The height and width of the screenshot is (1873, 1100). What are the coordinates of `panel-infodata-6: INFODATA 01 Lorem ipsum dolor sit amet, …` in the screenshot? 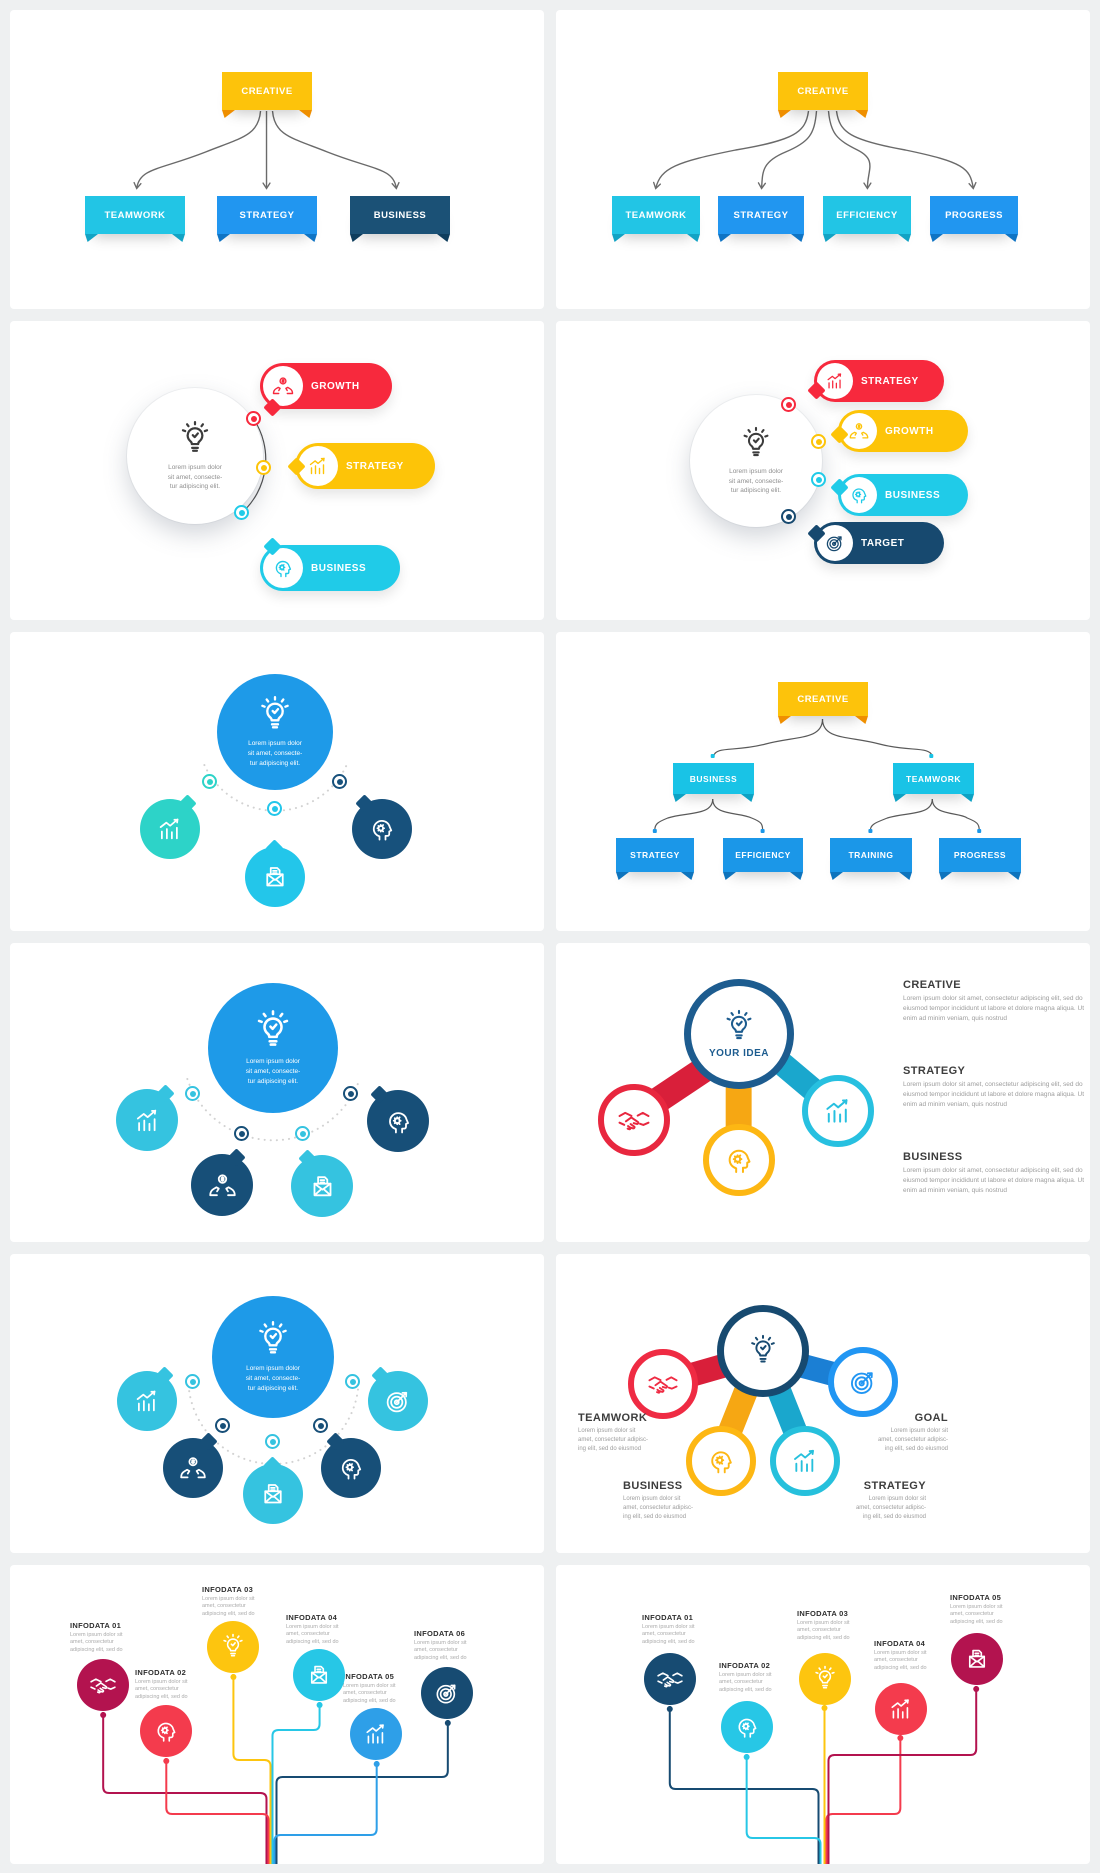 It's located at (277, 1714).